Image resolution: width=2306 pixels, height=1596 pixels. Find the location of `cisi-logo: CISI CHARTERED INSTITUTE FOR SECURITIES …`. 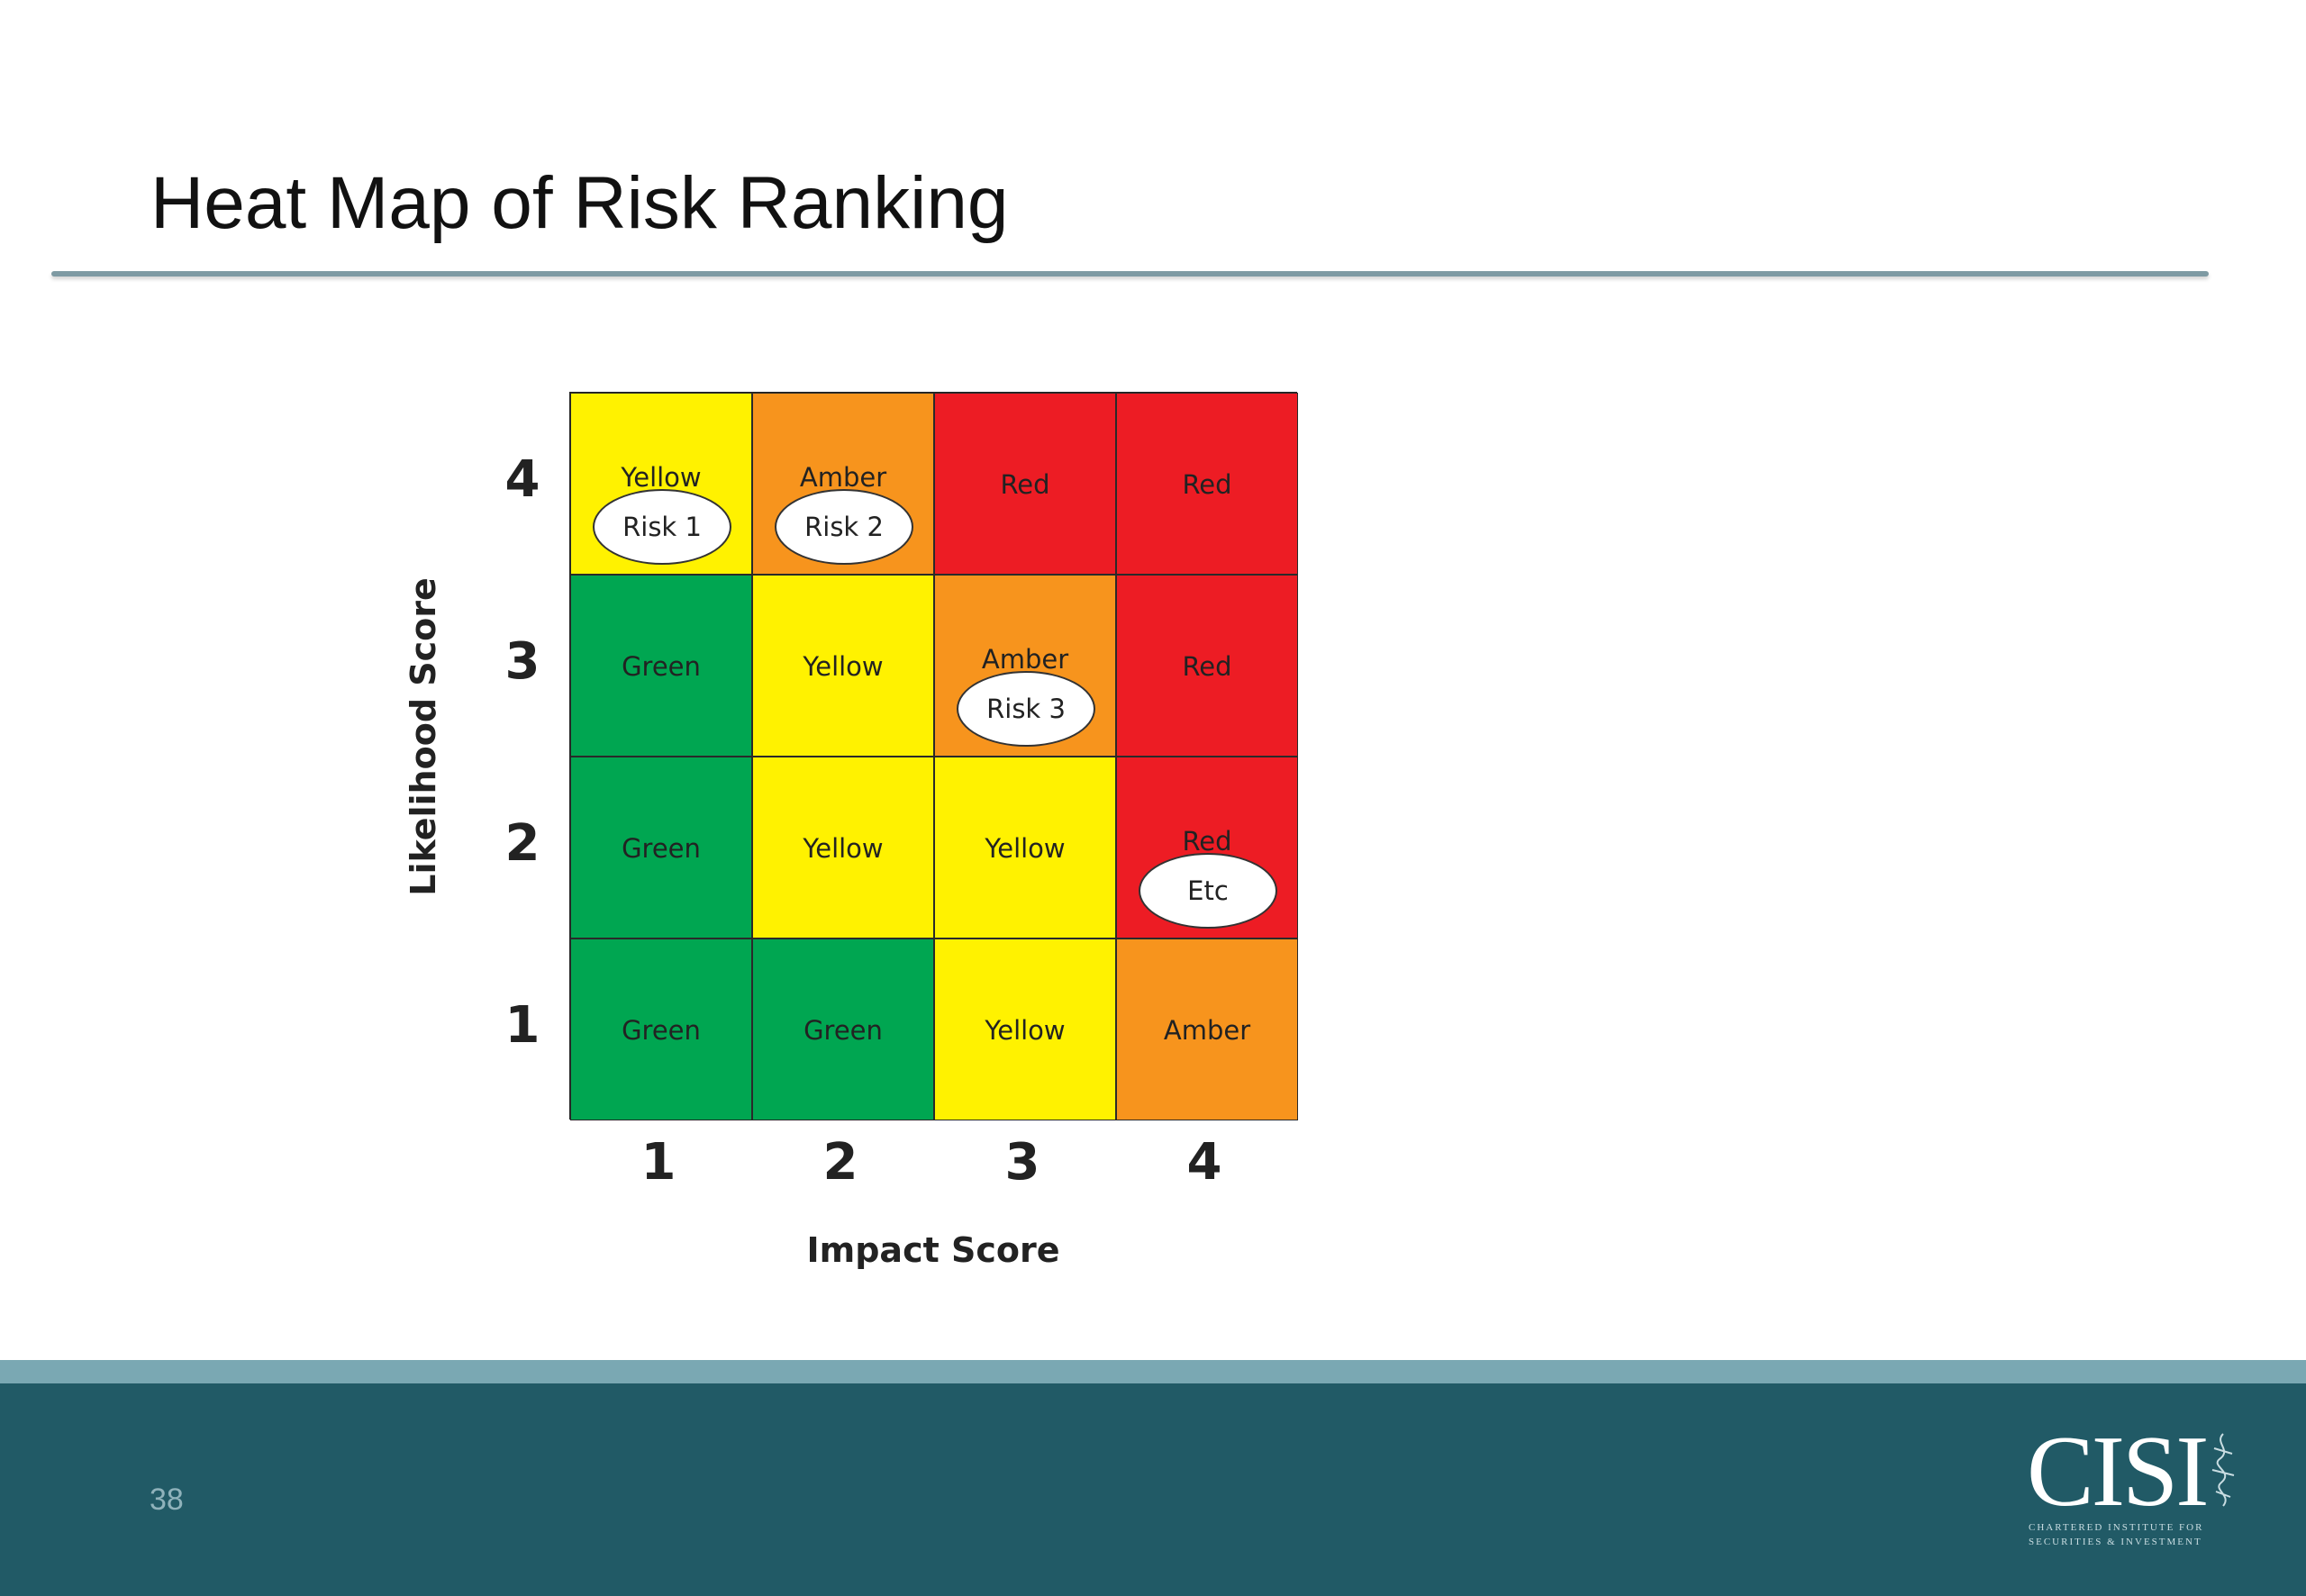

cisi-logo: CISI CHARTERED INSTITUTE FOR SECURITIES … is located at coordinates (2135, 1488).